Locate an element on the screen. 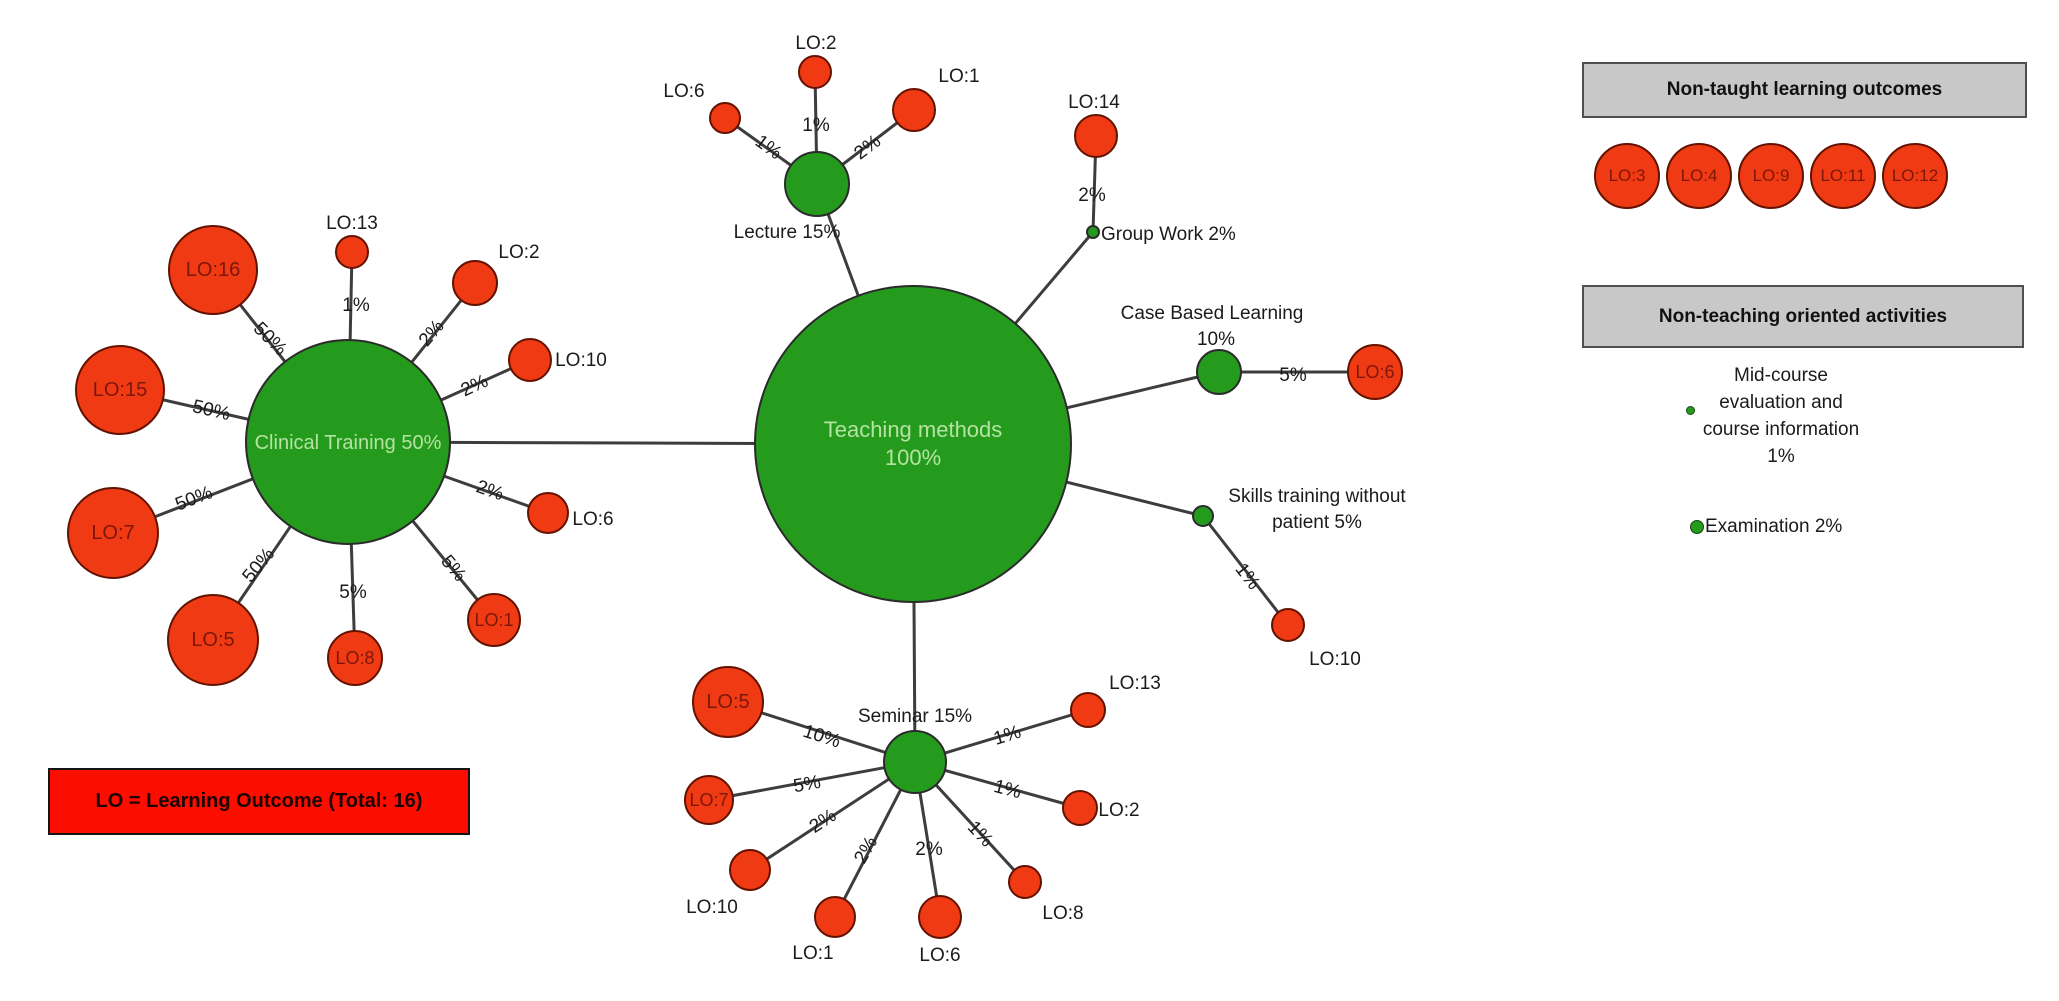 The height and width of the screenshot is (1001, 2059). node-seminar-lo1-label: LO:1 is located at coordinates (812, 953).